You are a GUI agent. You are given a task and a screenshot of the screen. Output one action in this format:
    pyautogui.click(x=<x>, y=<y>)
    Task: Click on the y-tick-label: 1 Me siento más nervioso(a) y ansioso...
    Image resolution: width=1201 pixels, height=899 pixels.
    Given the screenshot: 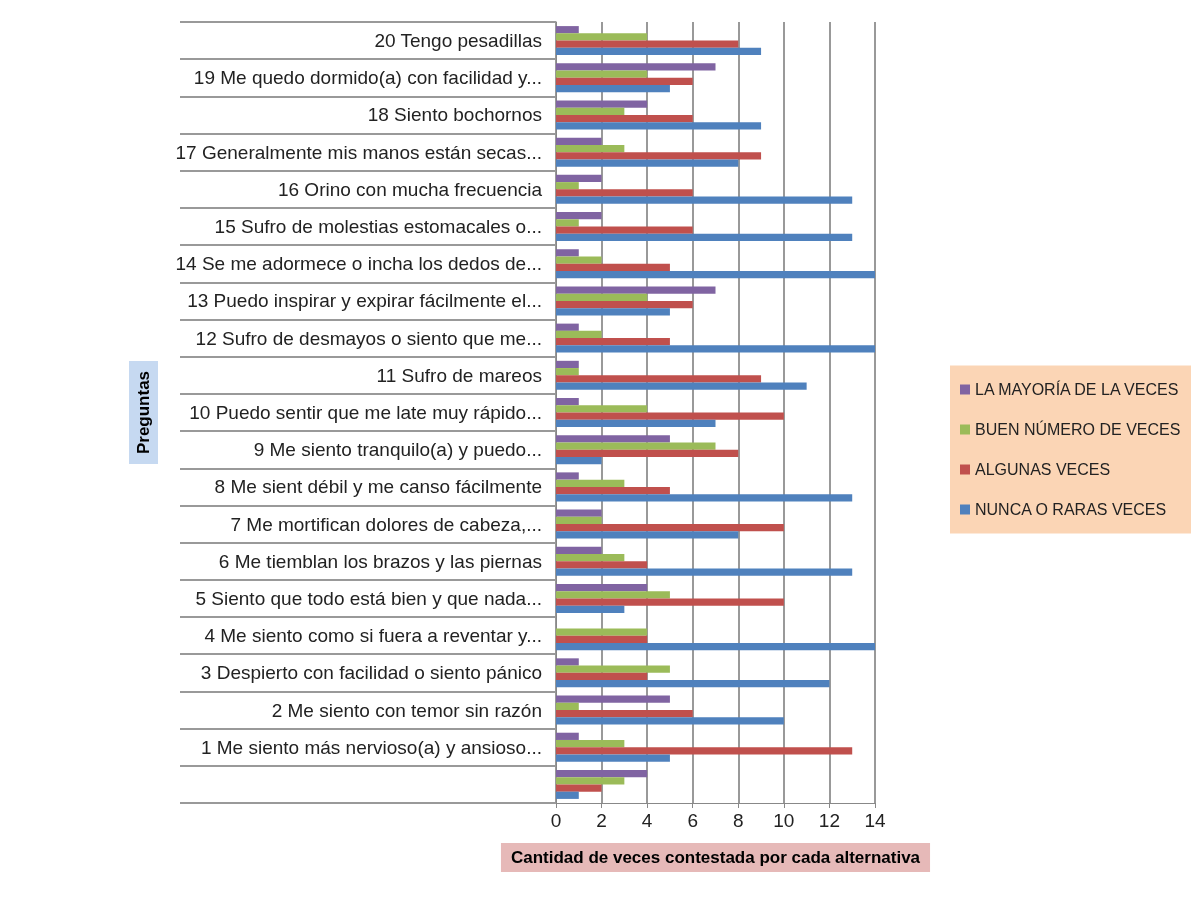 What is the action you would take?
    pyautogui.click(x=371, y=747)
    